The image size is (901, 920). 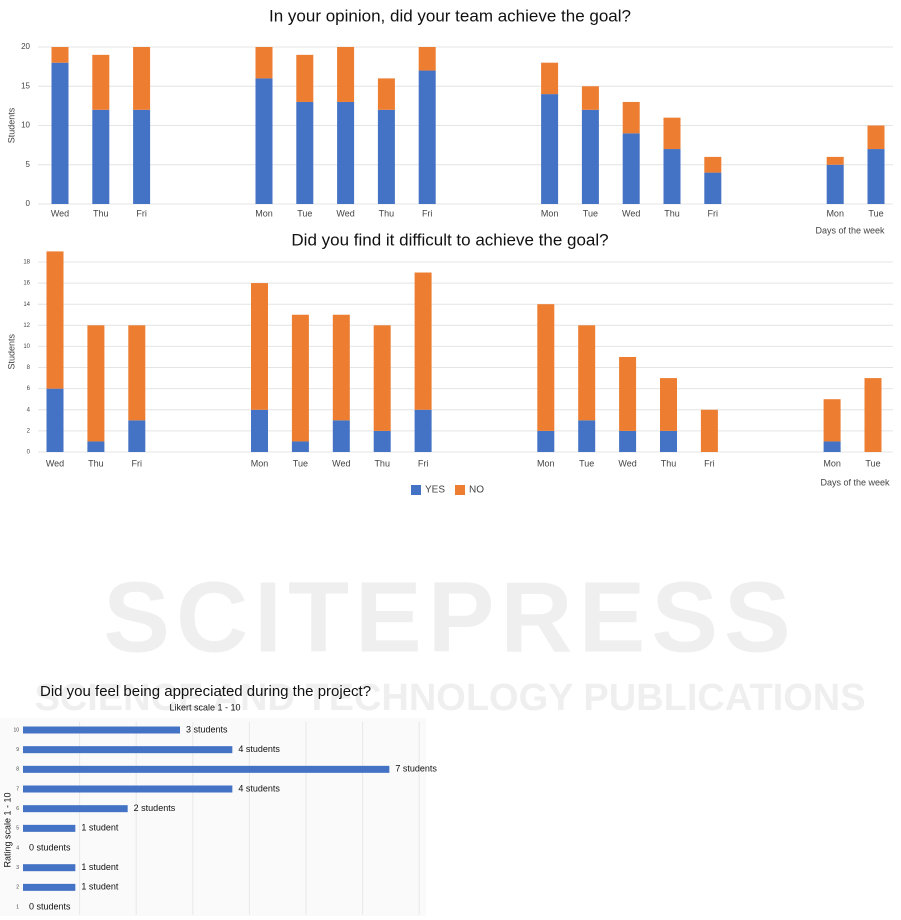 What do you see at coordinates (259, 788) in the screenshot?
I see `value-label: 4 students` at bounding box center [259, 788].